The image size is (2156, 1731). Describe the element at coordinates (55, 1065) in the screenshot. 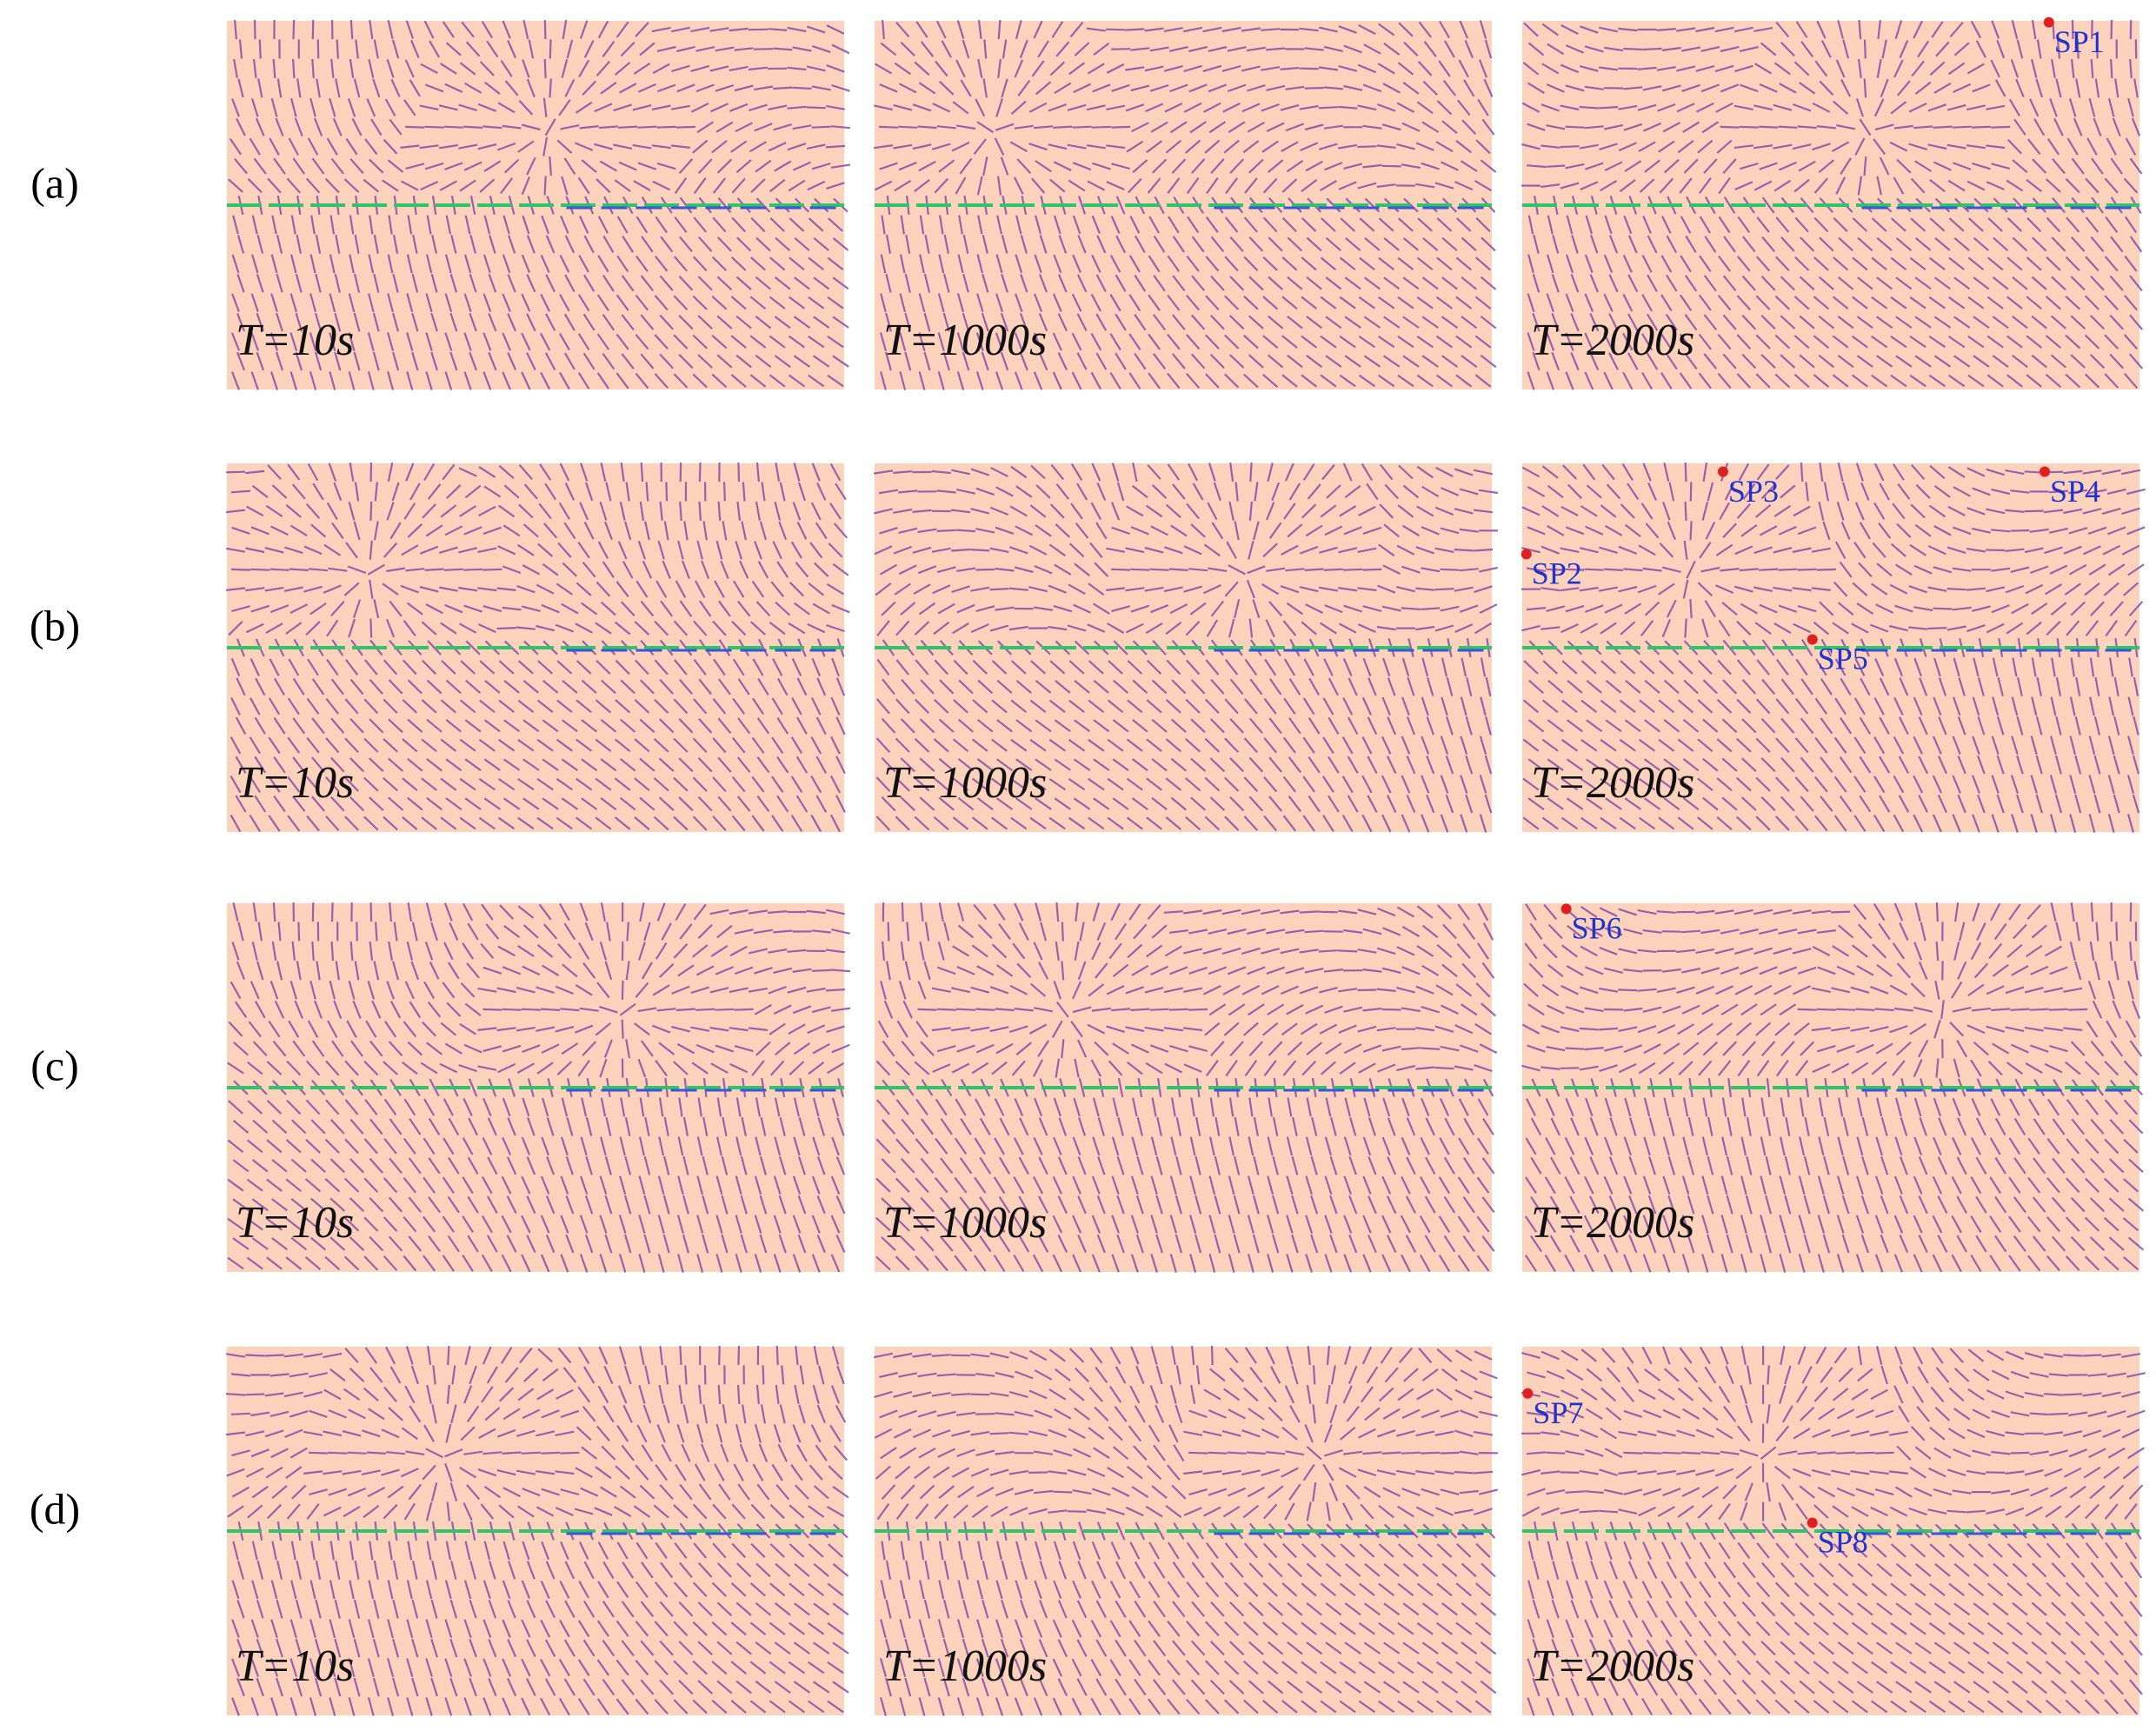

I see `row-label: (c)` at that location.